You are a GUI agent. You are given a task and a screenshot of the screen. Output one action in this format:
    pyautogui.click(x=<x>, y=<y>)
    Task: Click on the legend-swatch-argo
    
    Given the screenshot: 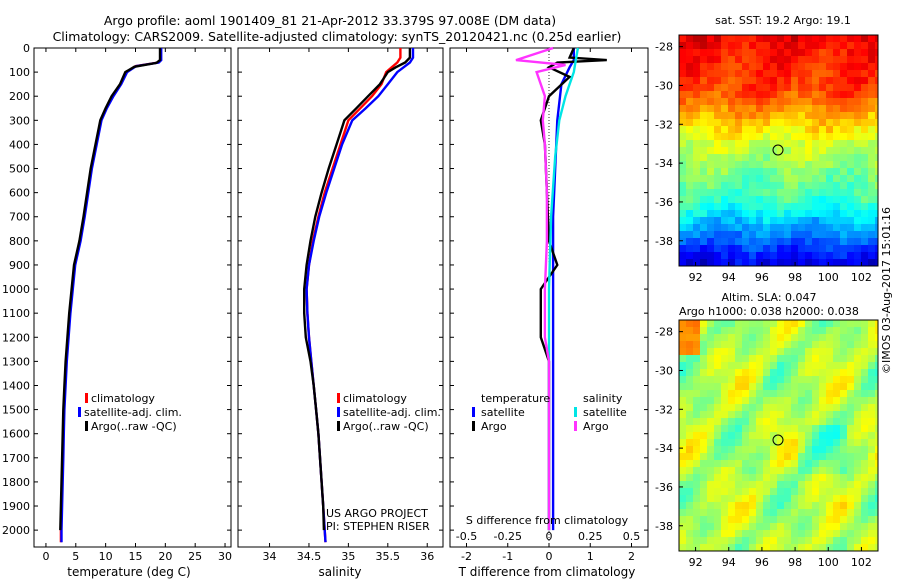 What is the action you would take?
    pyautogui.click(x=86, y=426)
    